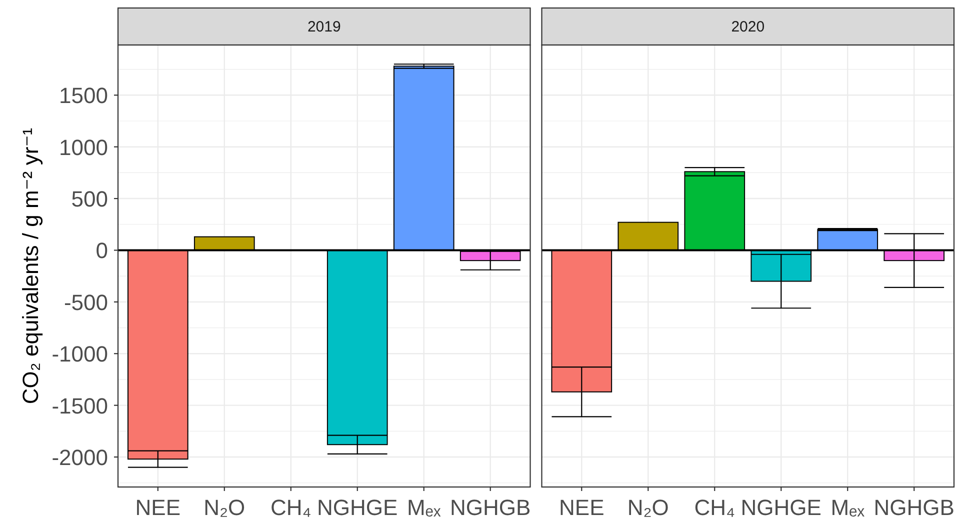 The width and height of the screenshot is (956, 522). Describe the element at coordinates (80, 405) in the screenshot. I see `y-tick-label: -1500` at that location.